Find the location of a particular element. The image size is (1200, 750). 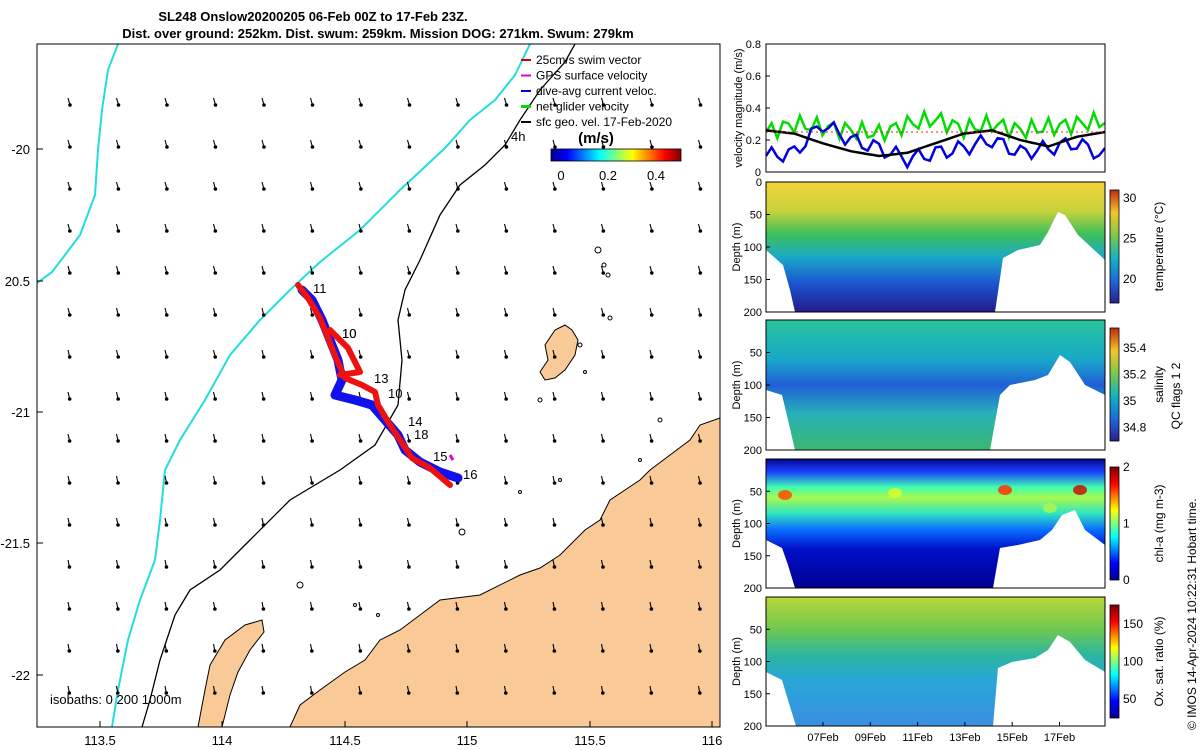

colorbar-label: chl-a (mg m-3) is located at coordinates (1159, 523).